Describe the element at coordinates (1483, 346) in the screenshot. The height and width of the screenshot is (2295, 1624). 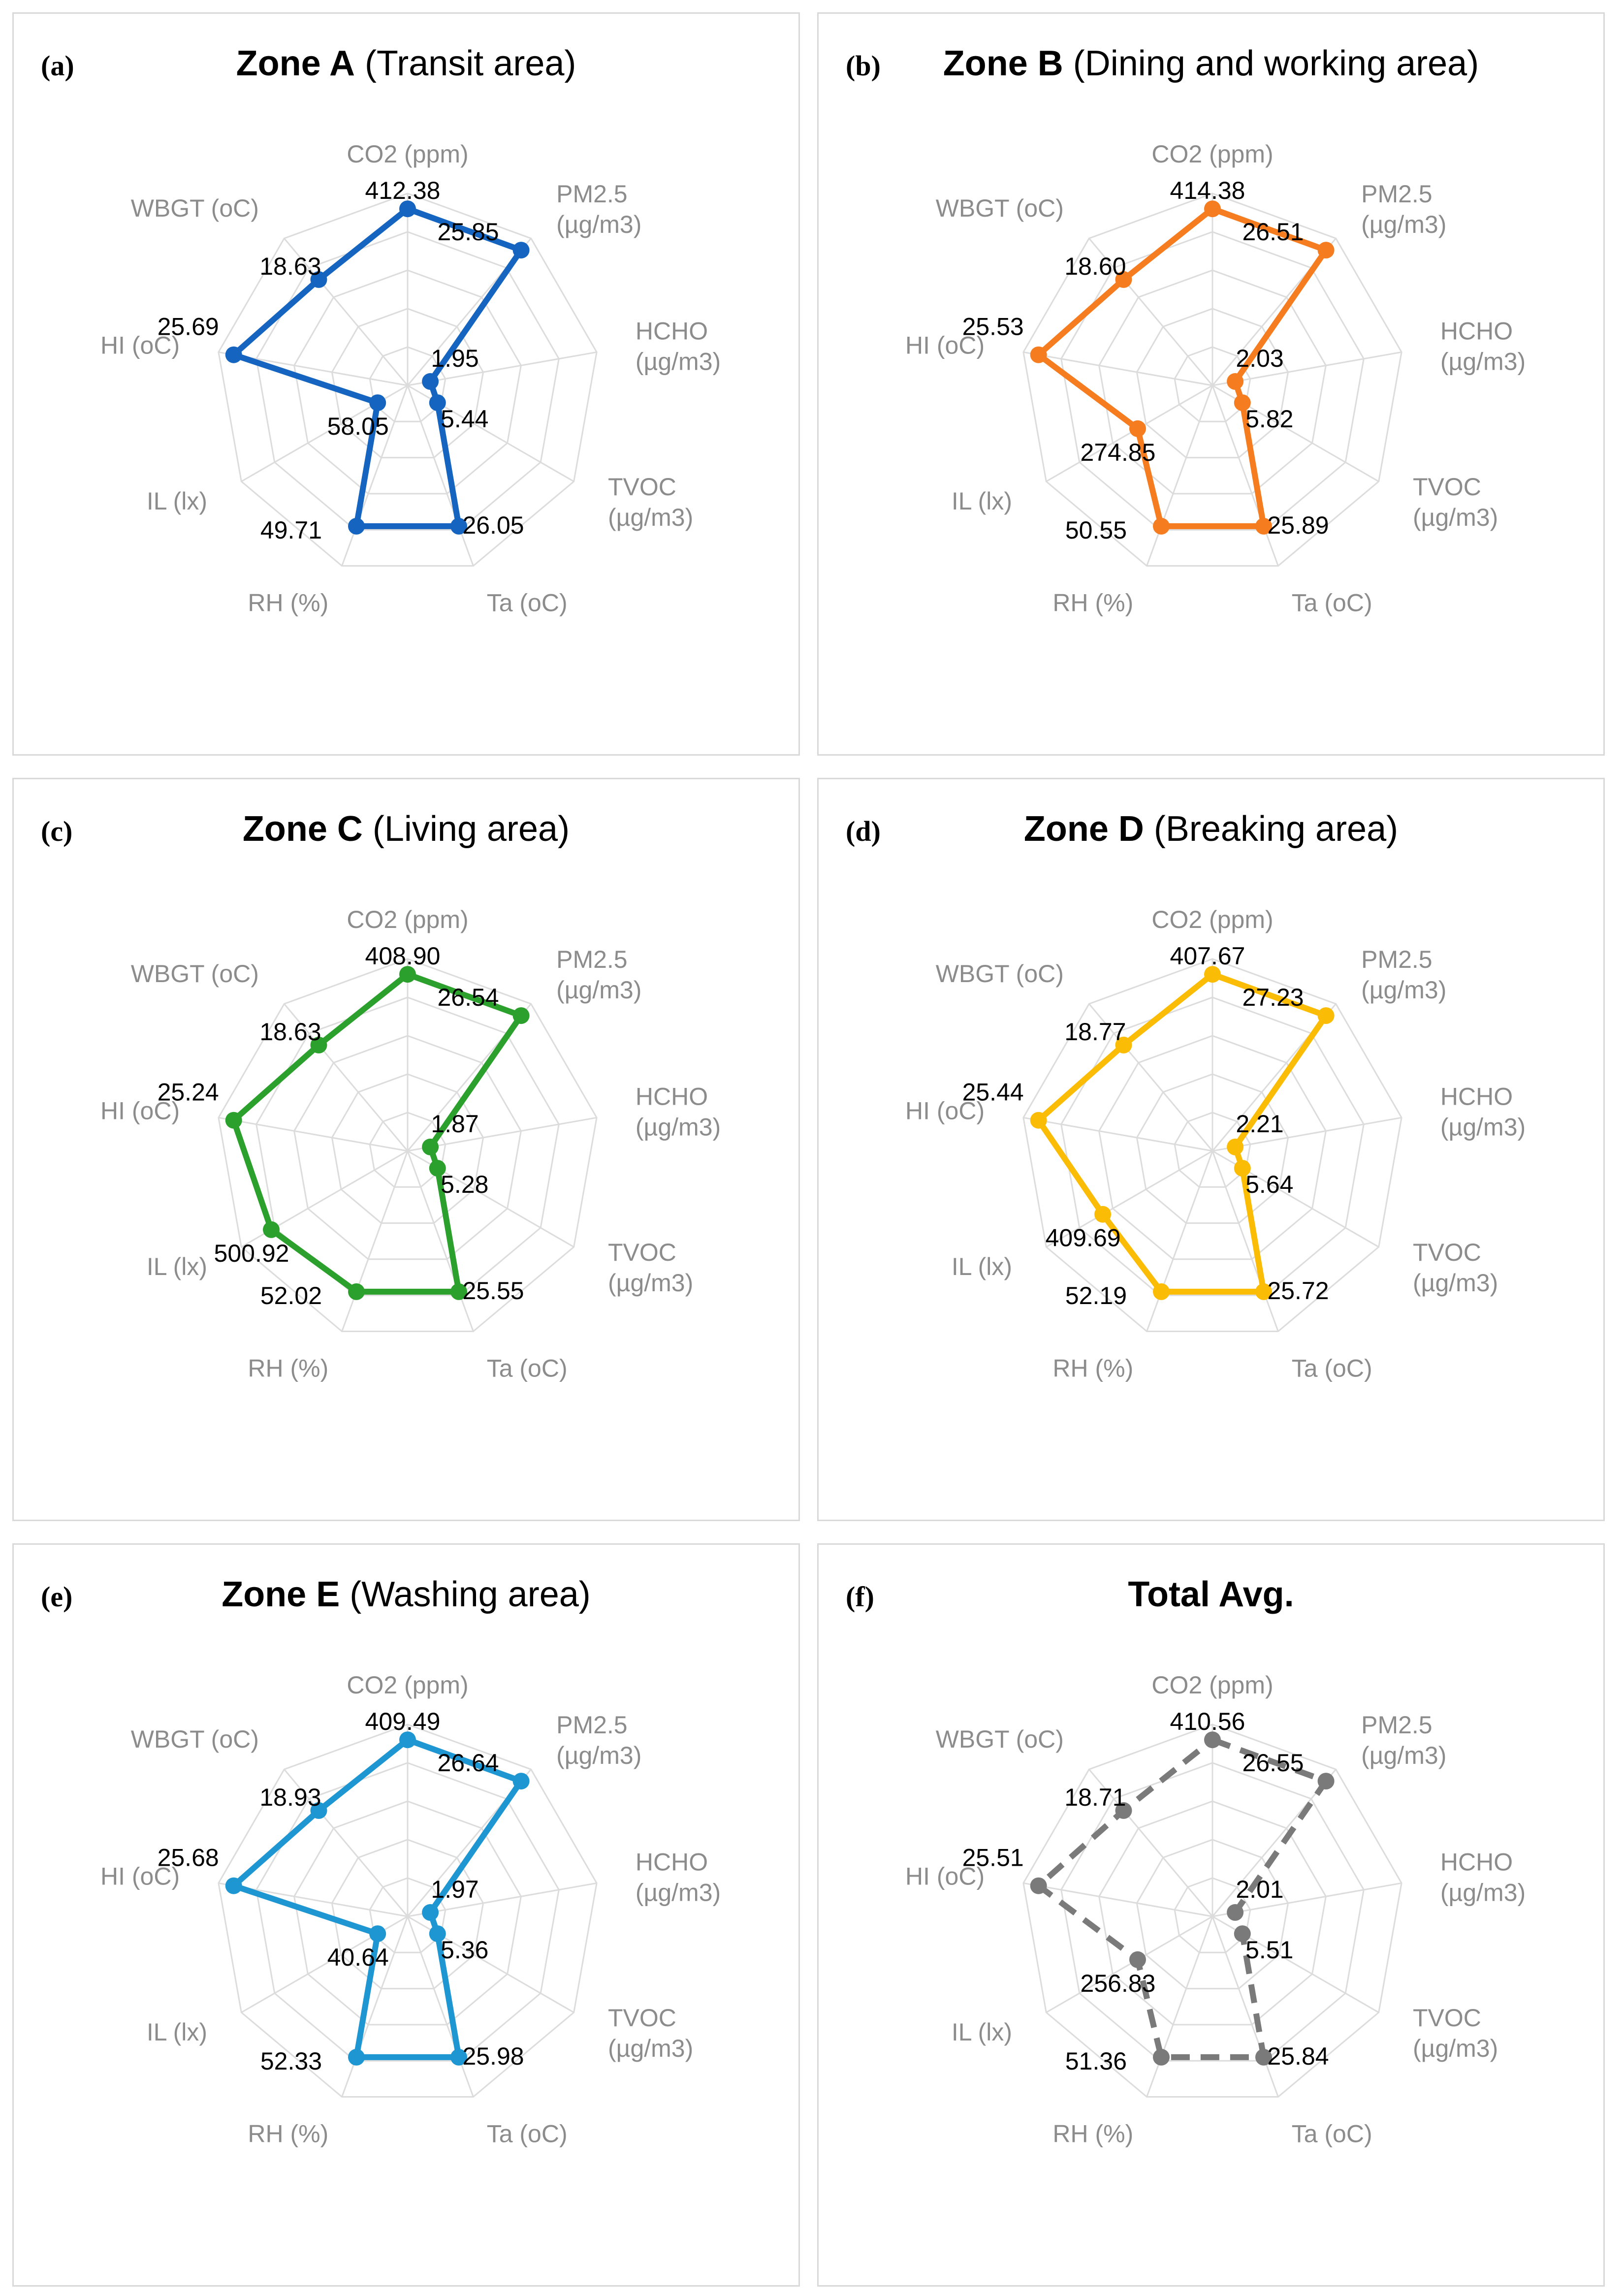
I see `axis-label: HCHO (µg/m3)` at that location.